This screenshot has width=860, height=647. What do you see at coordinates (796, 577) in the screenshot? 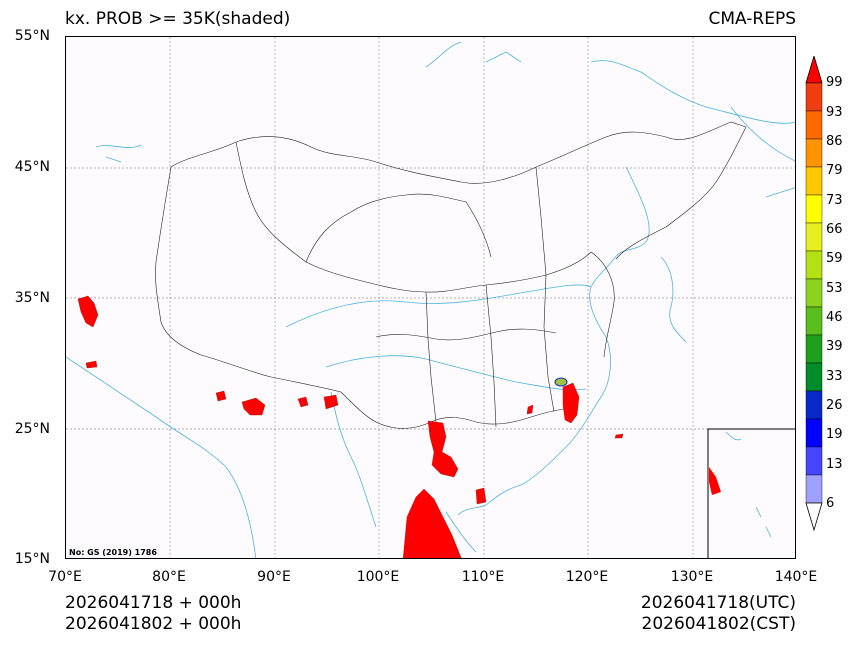
I see `lon-label-140: 140°E` at bounding box center [796, 577].